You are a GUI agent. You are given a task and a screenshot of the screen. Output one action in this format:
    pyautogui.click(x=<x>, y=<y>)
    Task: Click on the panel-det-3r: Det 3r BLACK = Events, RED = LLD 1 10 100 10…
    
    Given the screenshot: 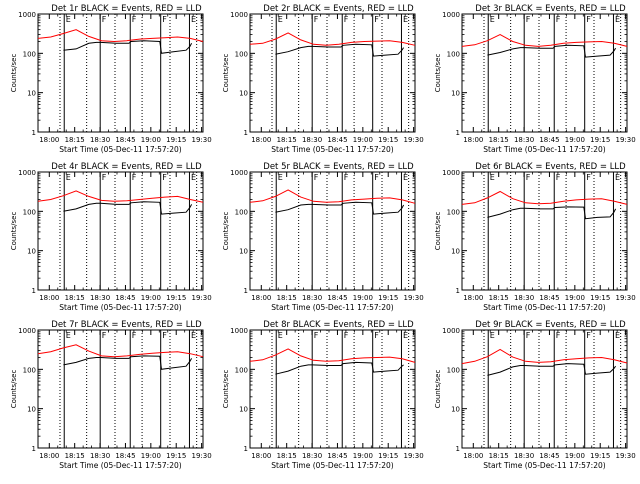 What is the action you would take?
    pyautogui.click(x=535, y=79)
    